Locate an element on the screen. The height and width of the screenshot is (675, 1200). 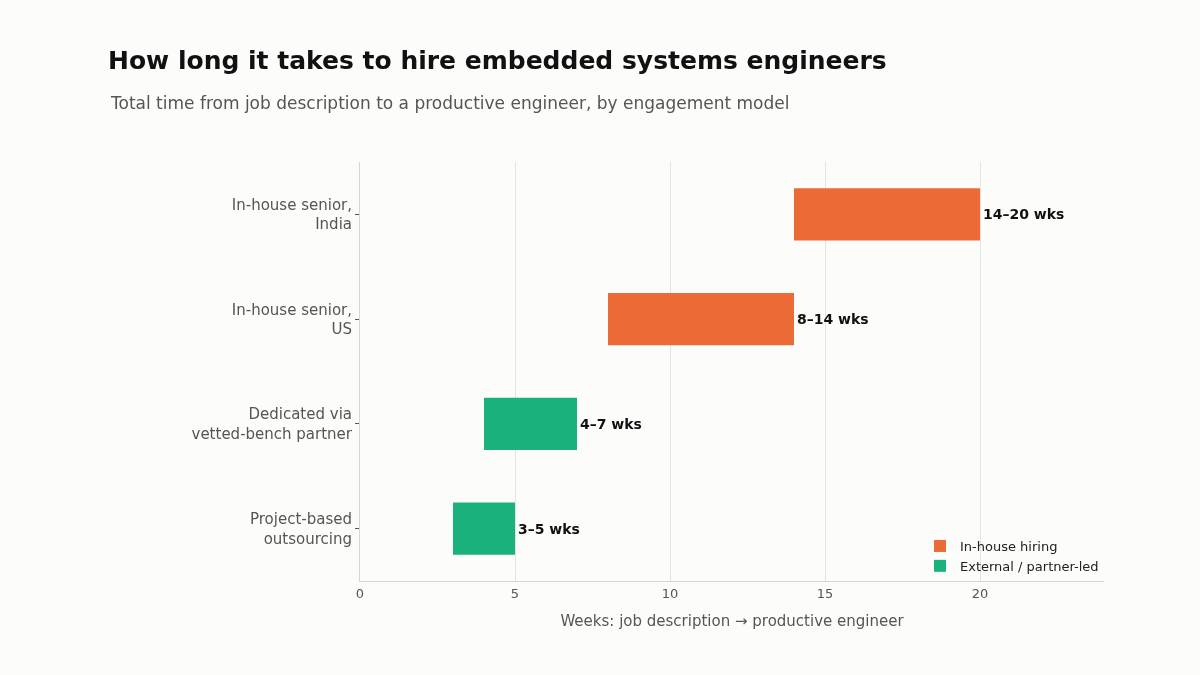
x-axis-title: Weeks: job description → productive engineer is located at coordinates (732, 620).